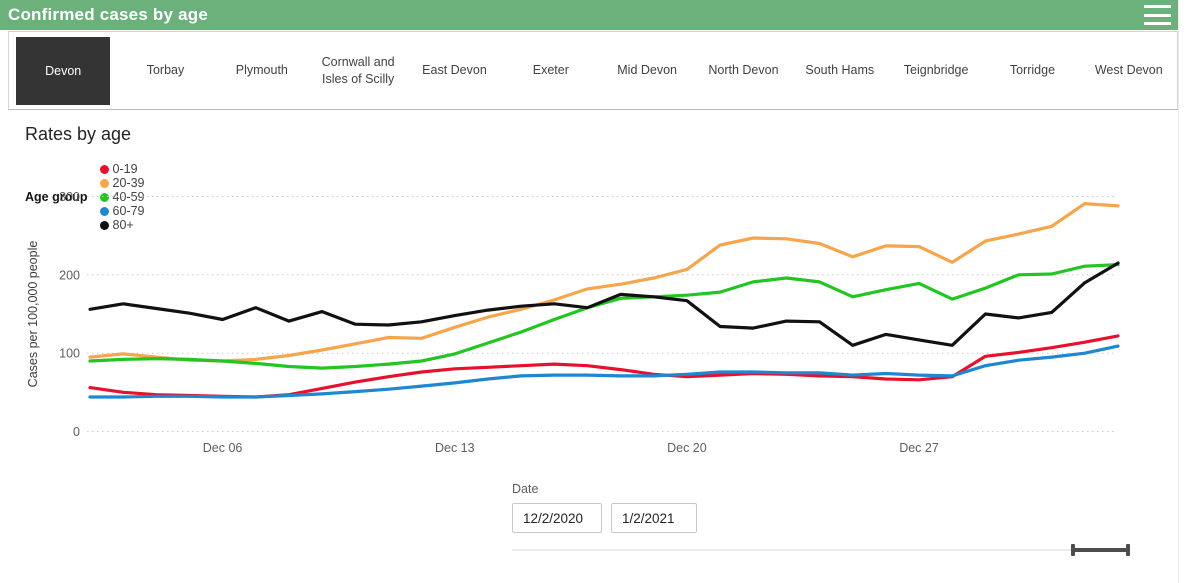  I want to click on chart-title: Rates by age, so click(78, 134).